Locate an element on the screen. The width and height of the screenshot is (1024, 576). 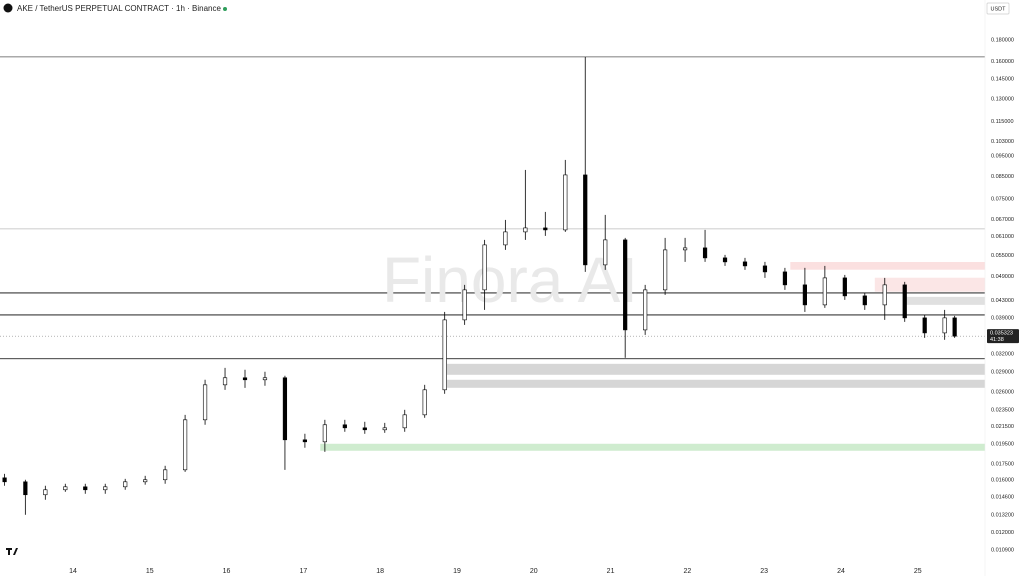
y-tick-label: 0.085000 is located at coordinates (1002, 177).